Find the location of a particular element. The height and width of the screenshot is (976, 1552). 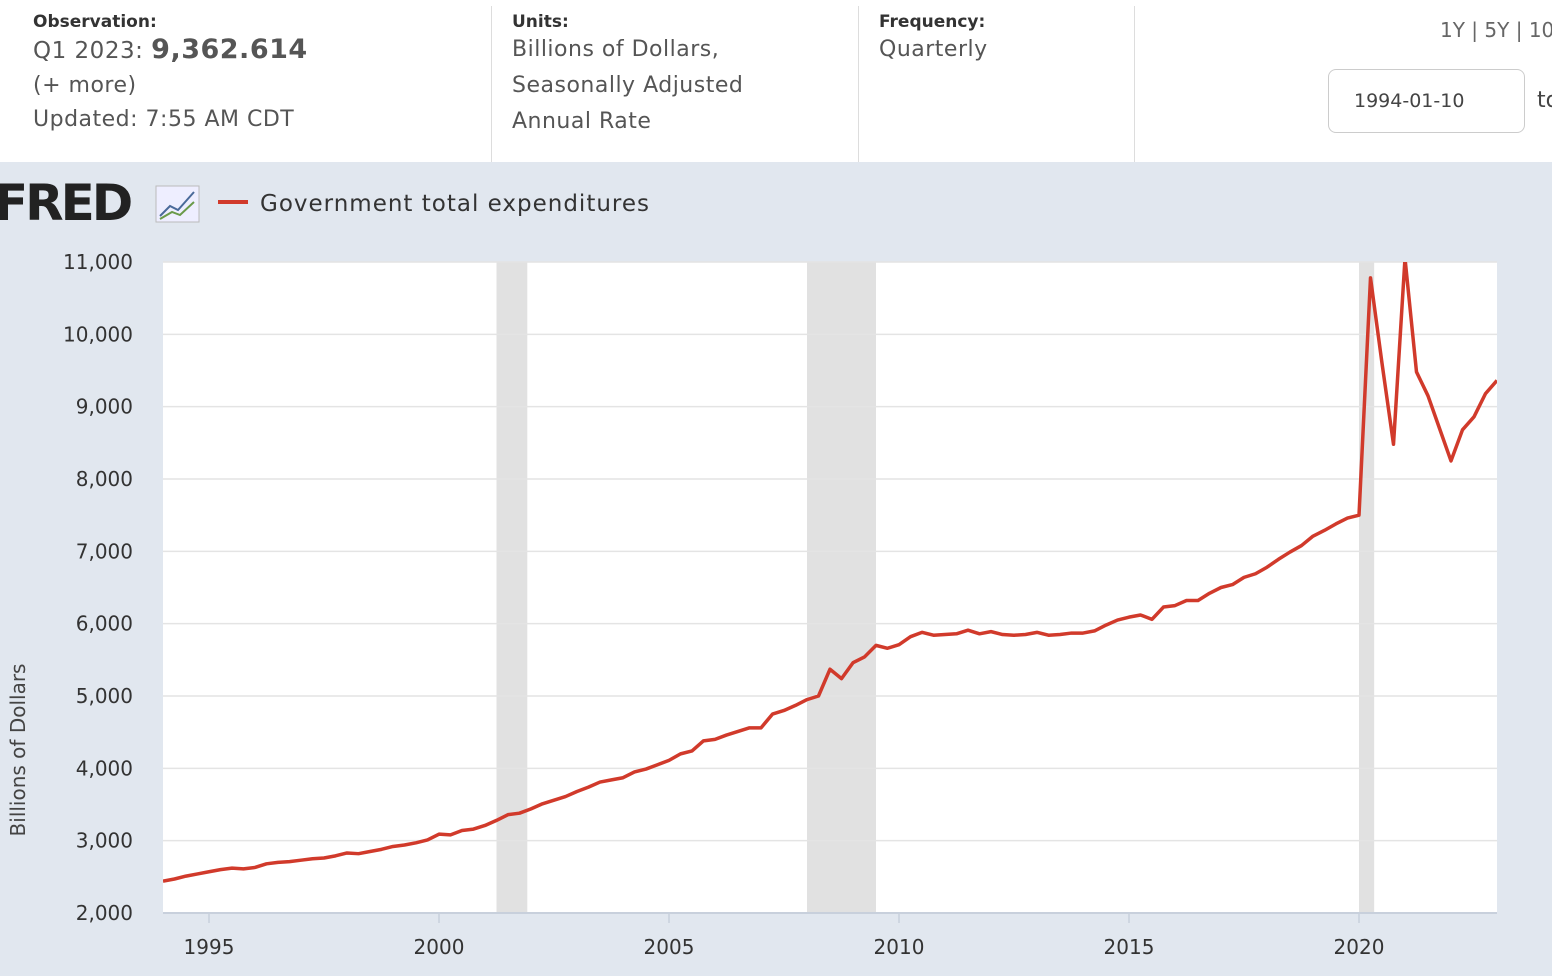

y-tick-label: 5,000 is located at coordinates (104, 696).